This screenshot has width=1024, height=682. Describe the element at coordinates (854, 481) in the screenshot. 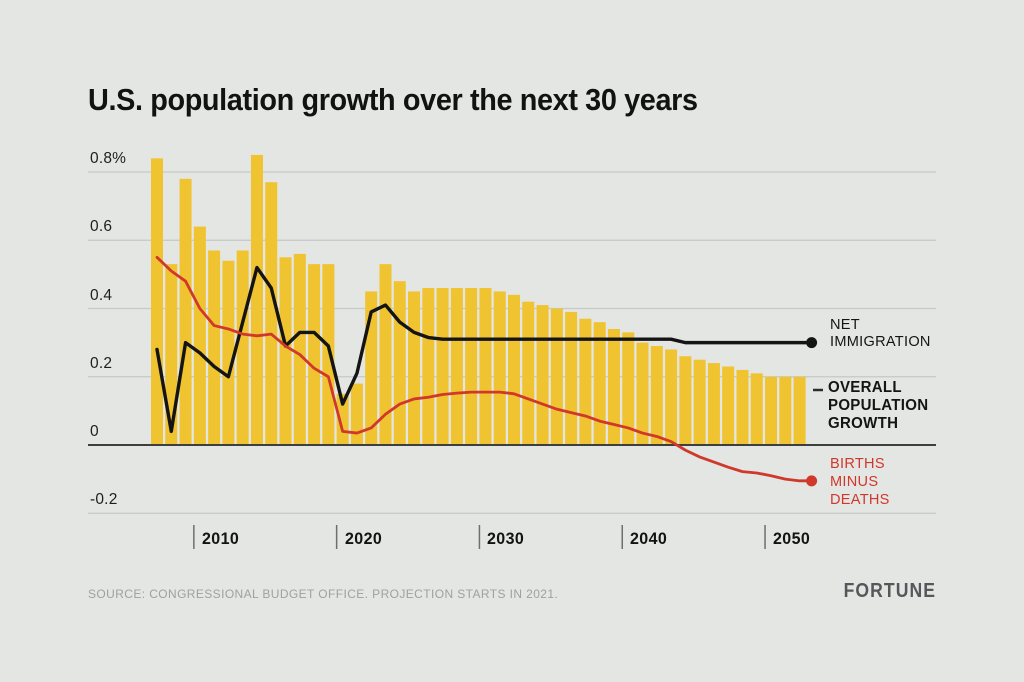

I see `births-label-line2: MINUS` at that location.